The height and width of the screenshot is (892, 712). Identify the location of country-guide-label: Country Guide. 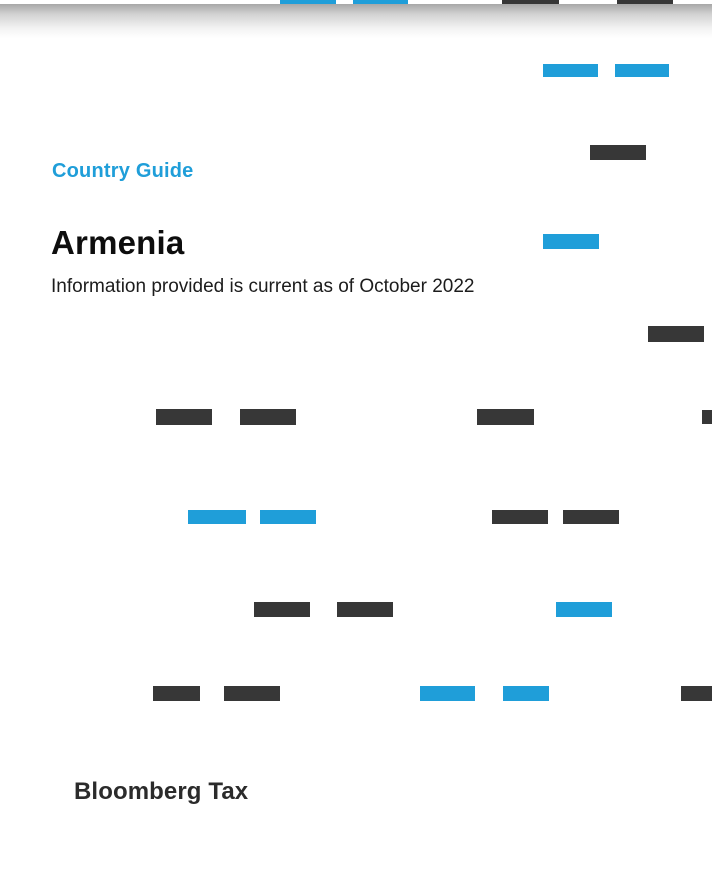
(123, 171).